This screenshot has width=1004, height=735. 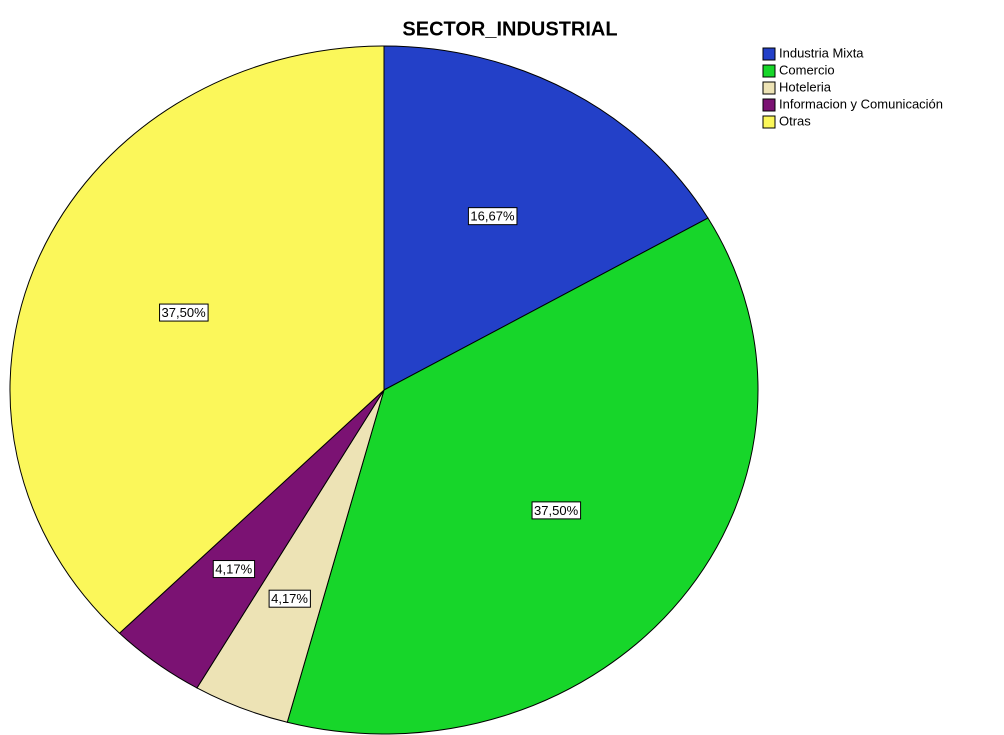 What do you see at coordinates (807, 69) in the screenshot?
I see `legend-label: Comercio` at bounding box center [807, 69].